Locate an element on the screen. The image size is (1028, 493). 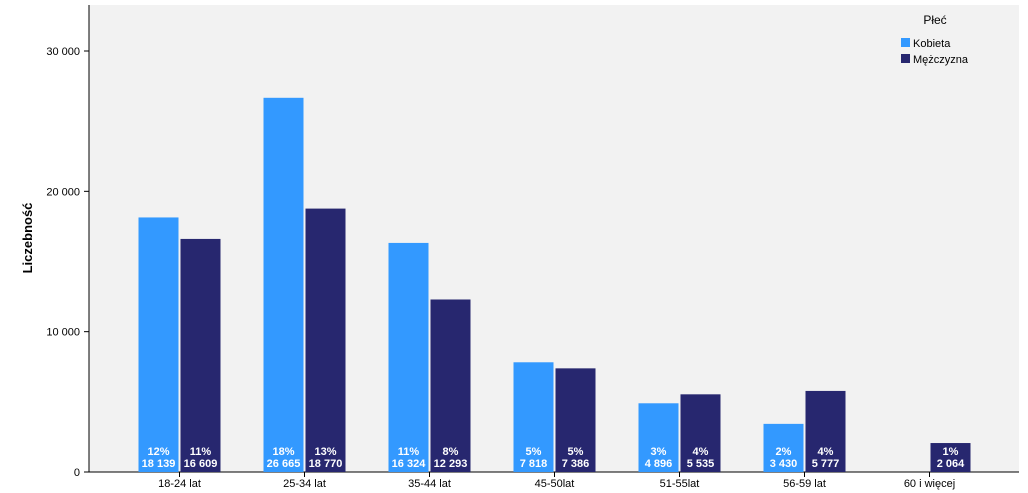
y-tick-label: 30 000 is located at coordinates (63, 52).